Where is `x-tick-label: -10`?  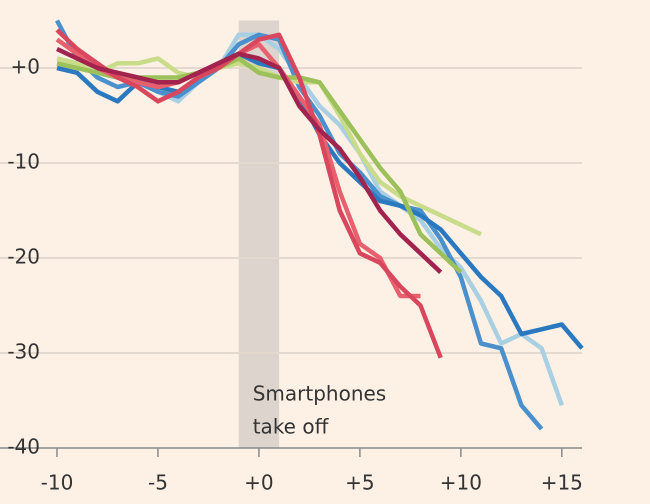
x-tick-label: -10 is located at coordinates (57, 483).